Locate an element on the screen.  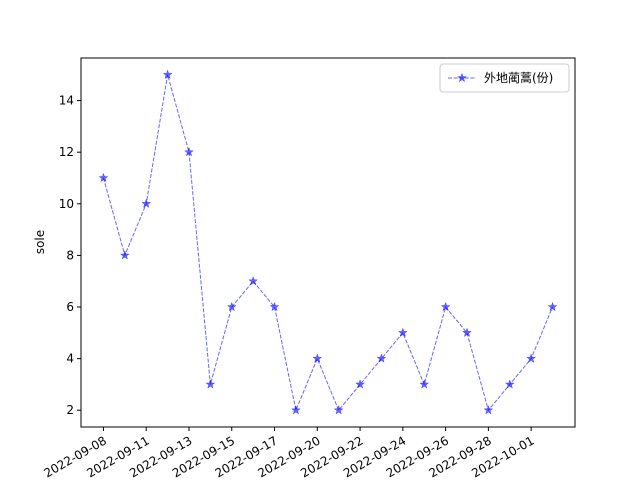
y-axis-label: sole is located at coordinates (40, 242).